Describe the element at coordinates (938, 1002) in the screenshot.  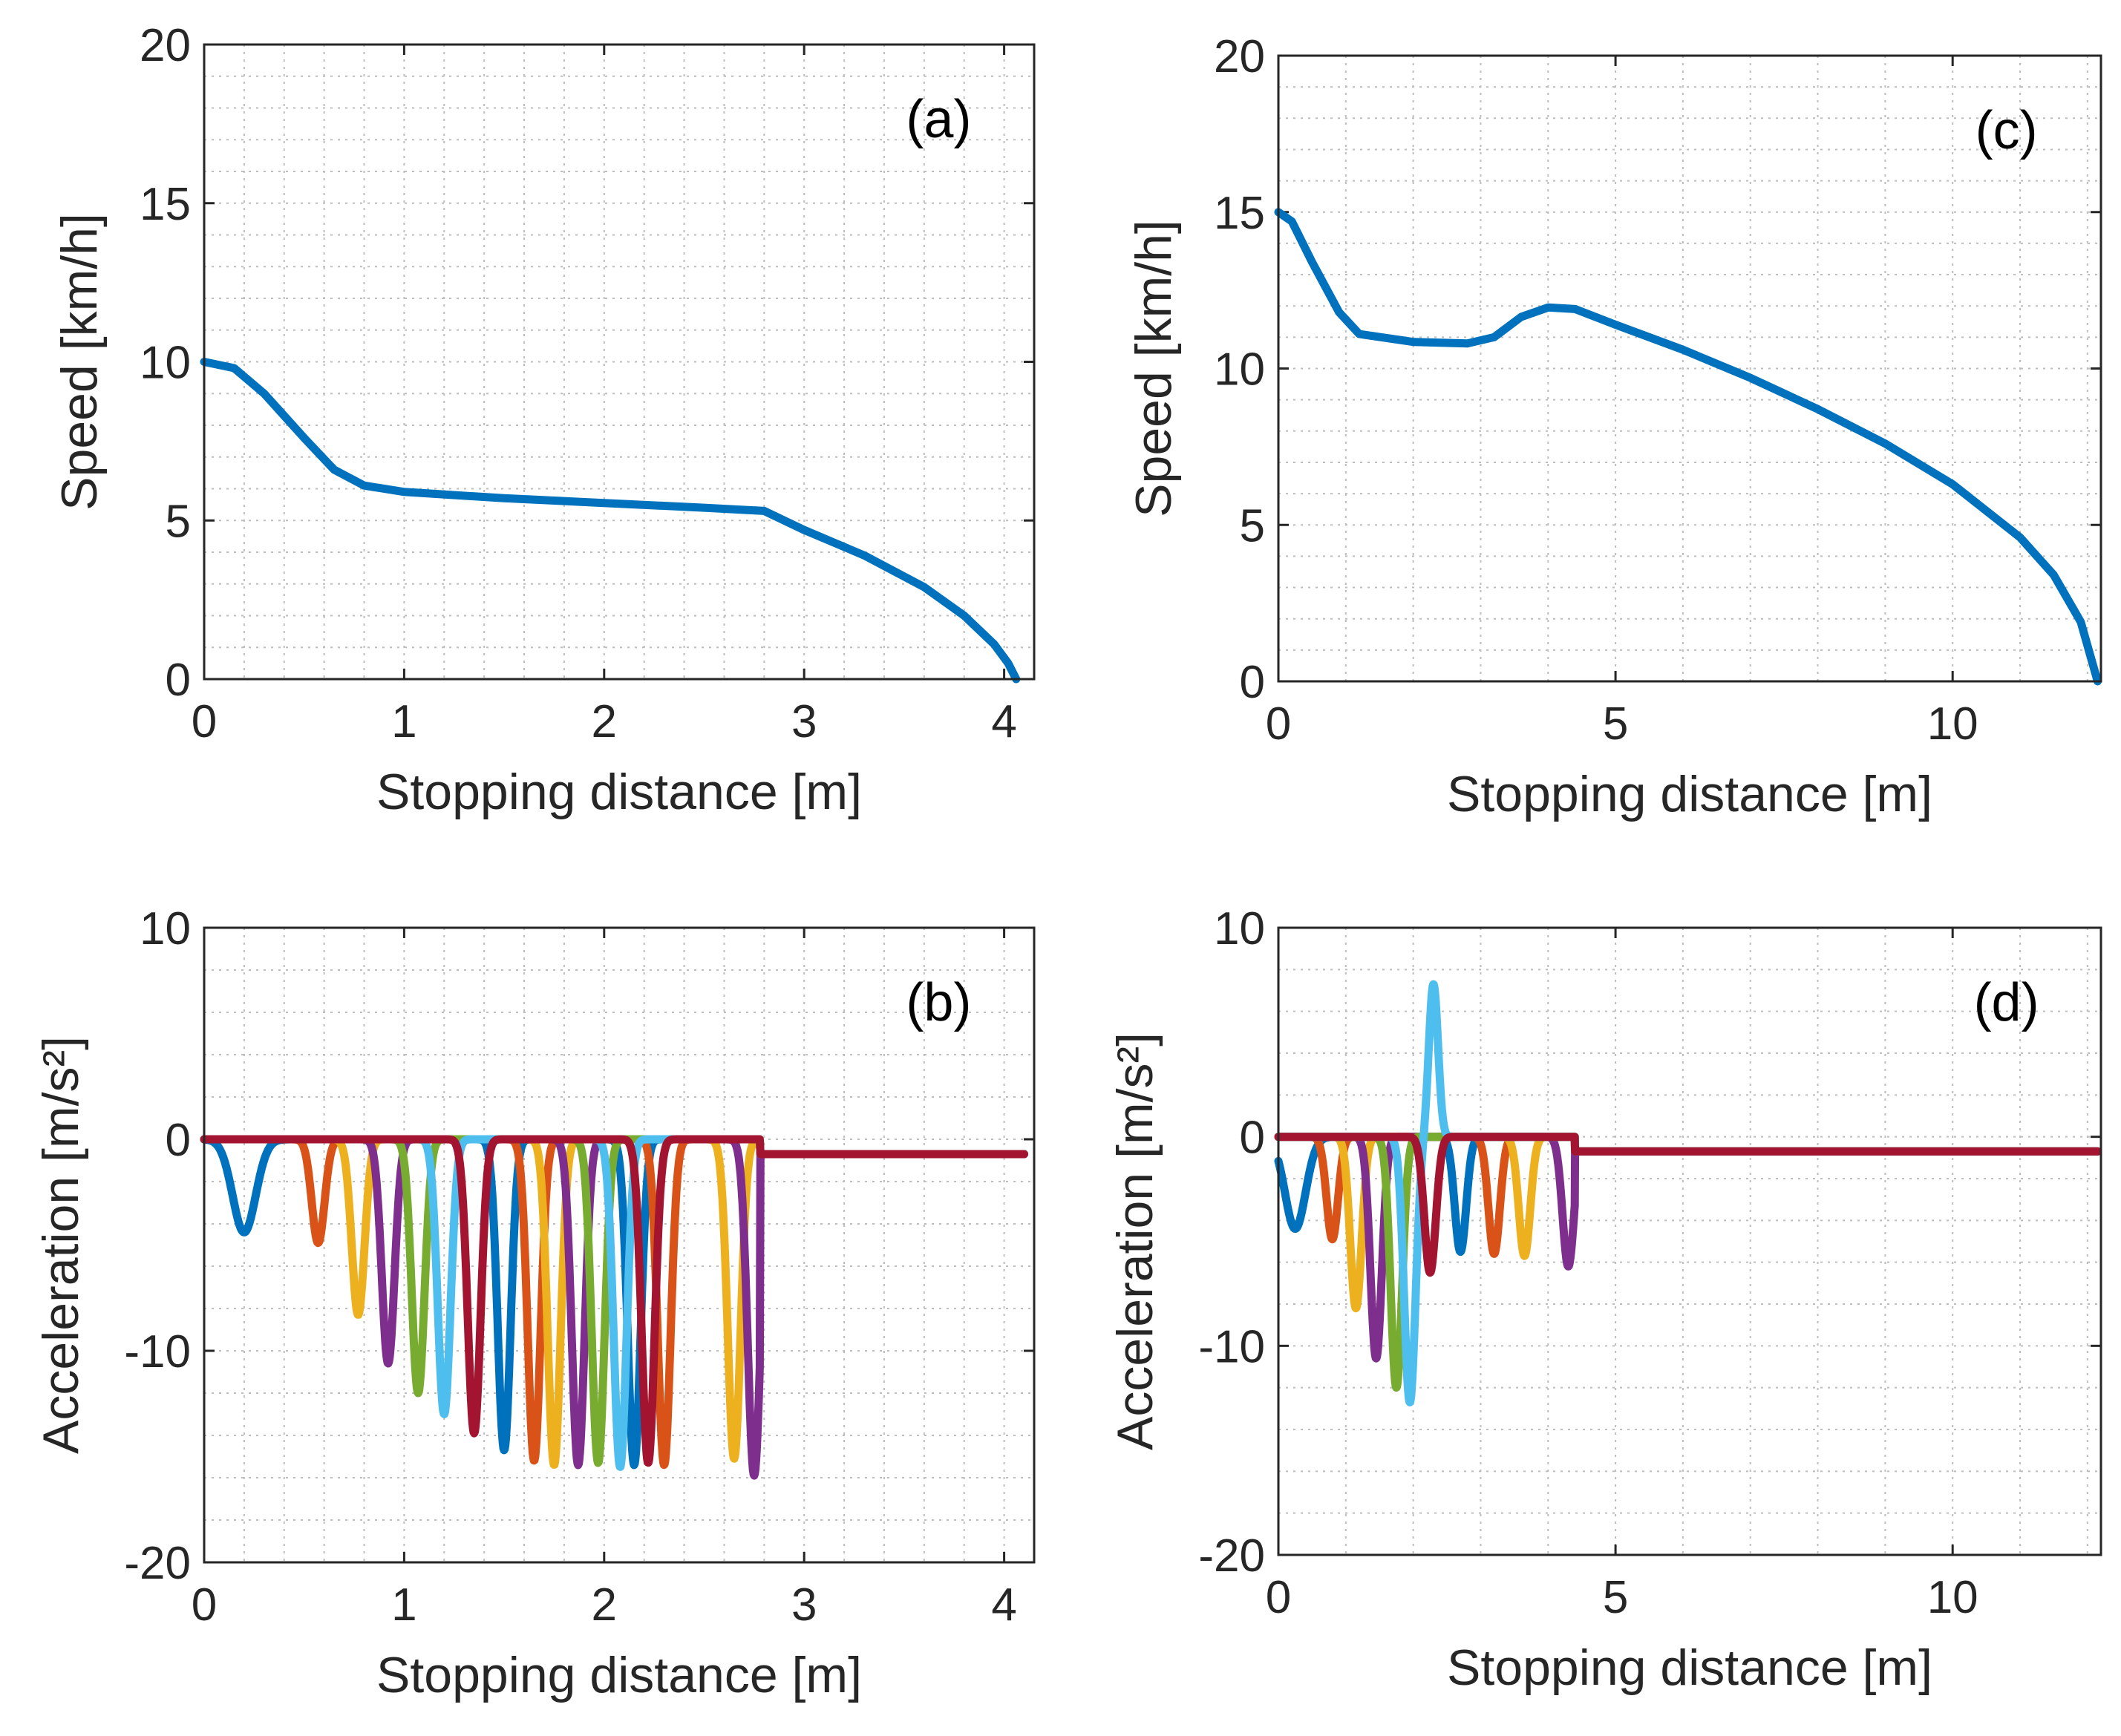
I see `panel-label: (b)` at that location.